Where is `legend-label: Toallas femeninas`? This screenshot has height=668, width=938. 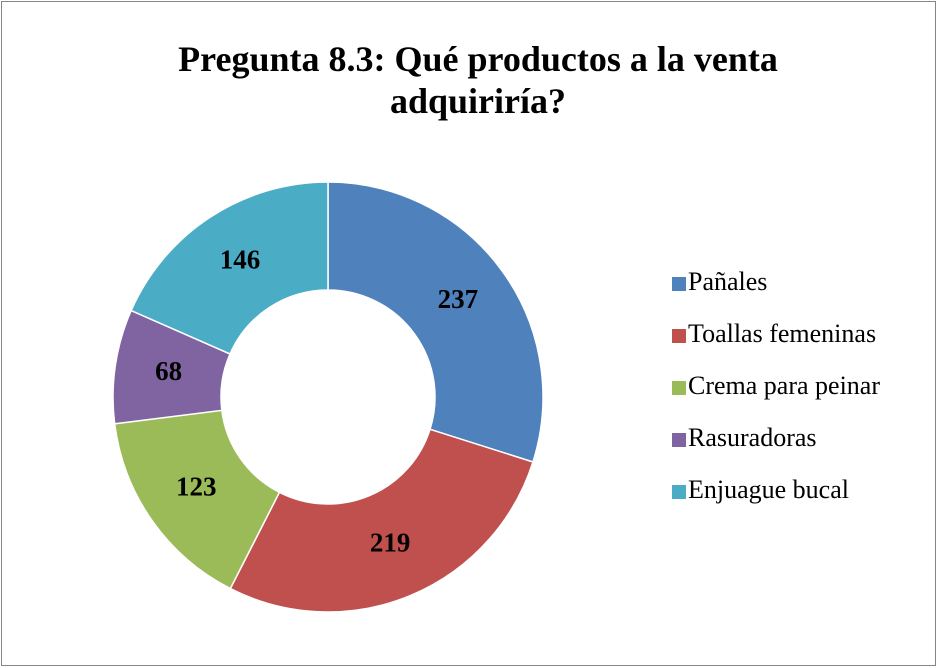 legend-label: Toallas femeninas is located at coordinates (782, 333).